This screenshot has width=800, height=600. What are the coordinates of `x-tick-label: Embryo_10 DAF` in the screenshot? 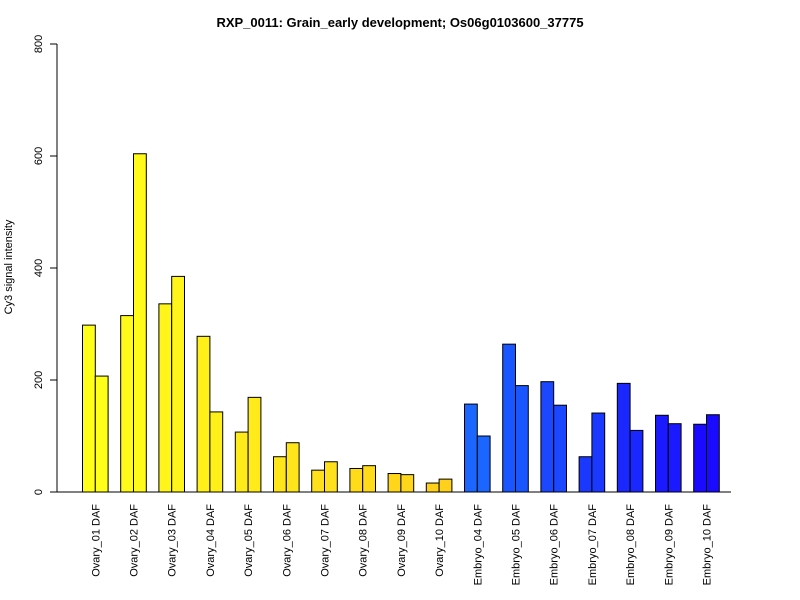 It's located at (708, 545).